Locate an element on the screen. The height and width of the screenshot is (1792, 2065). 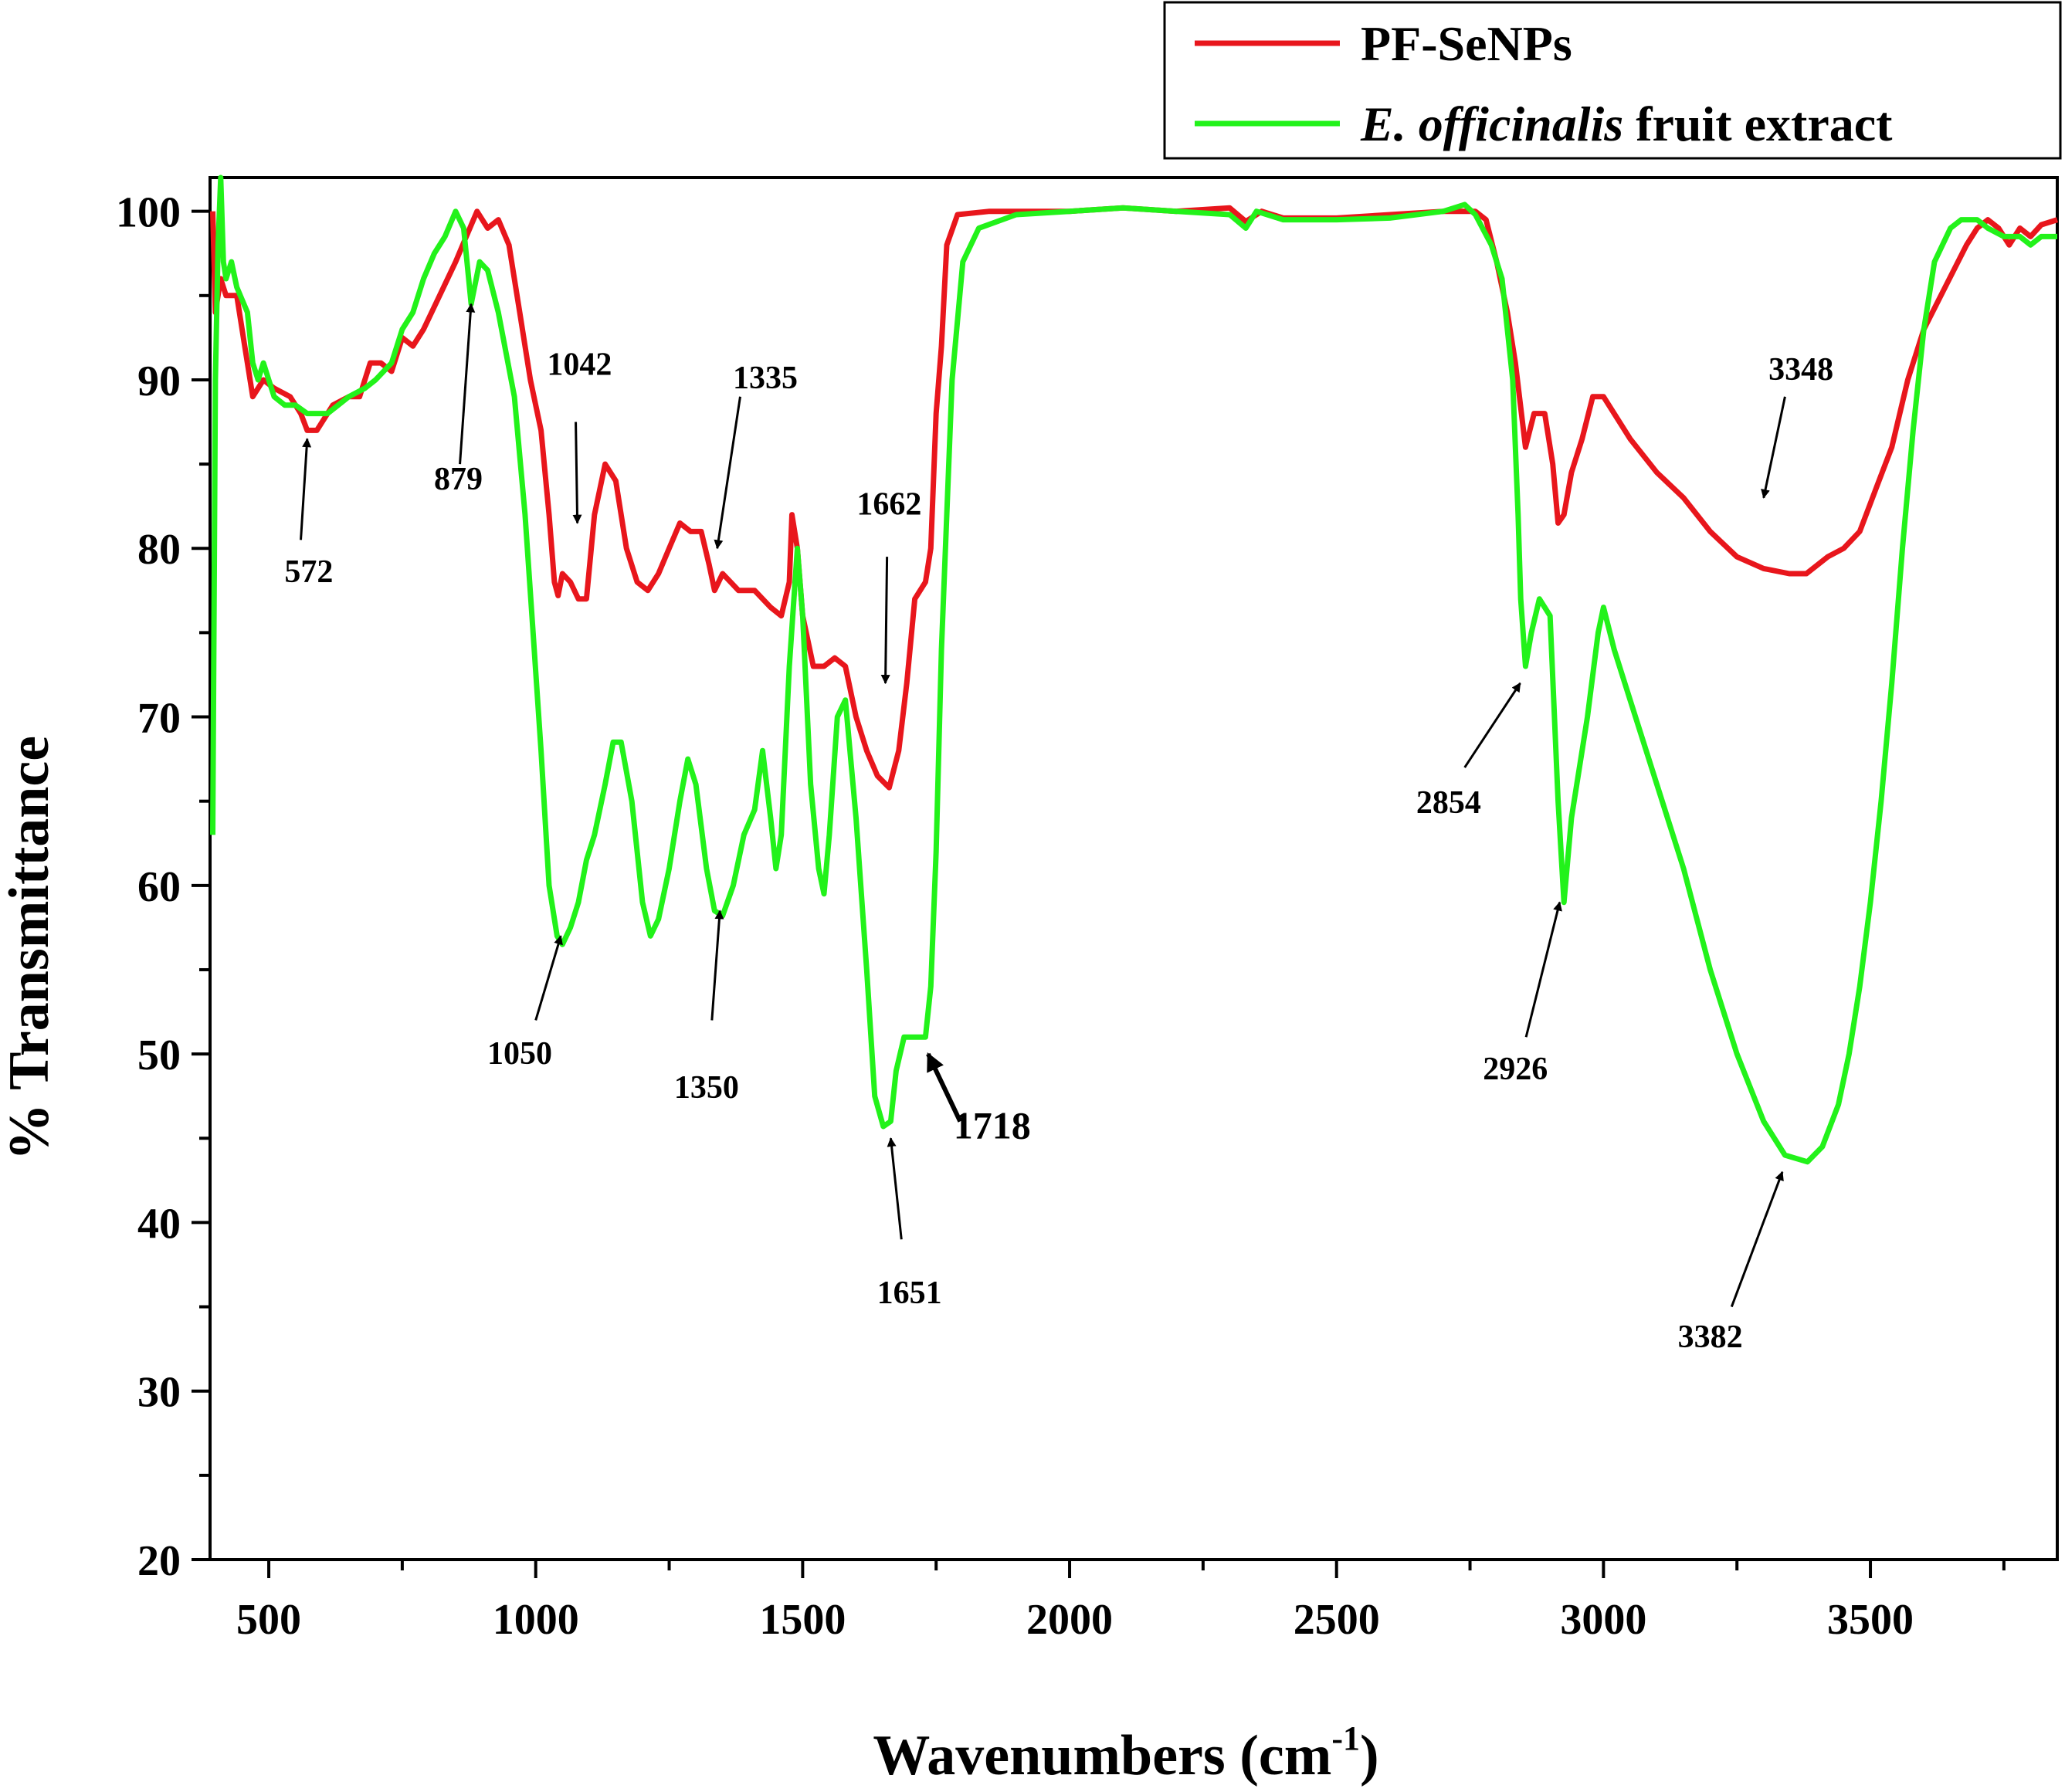
annotation-label-572: 572 is located at coordinates (308, 572).